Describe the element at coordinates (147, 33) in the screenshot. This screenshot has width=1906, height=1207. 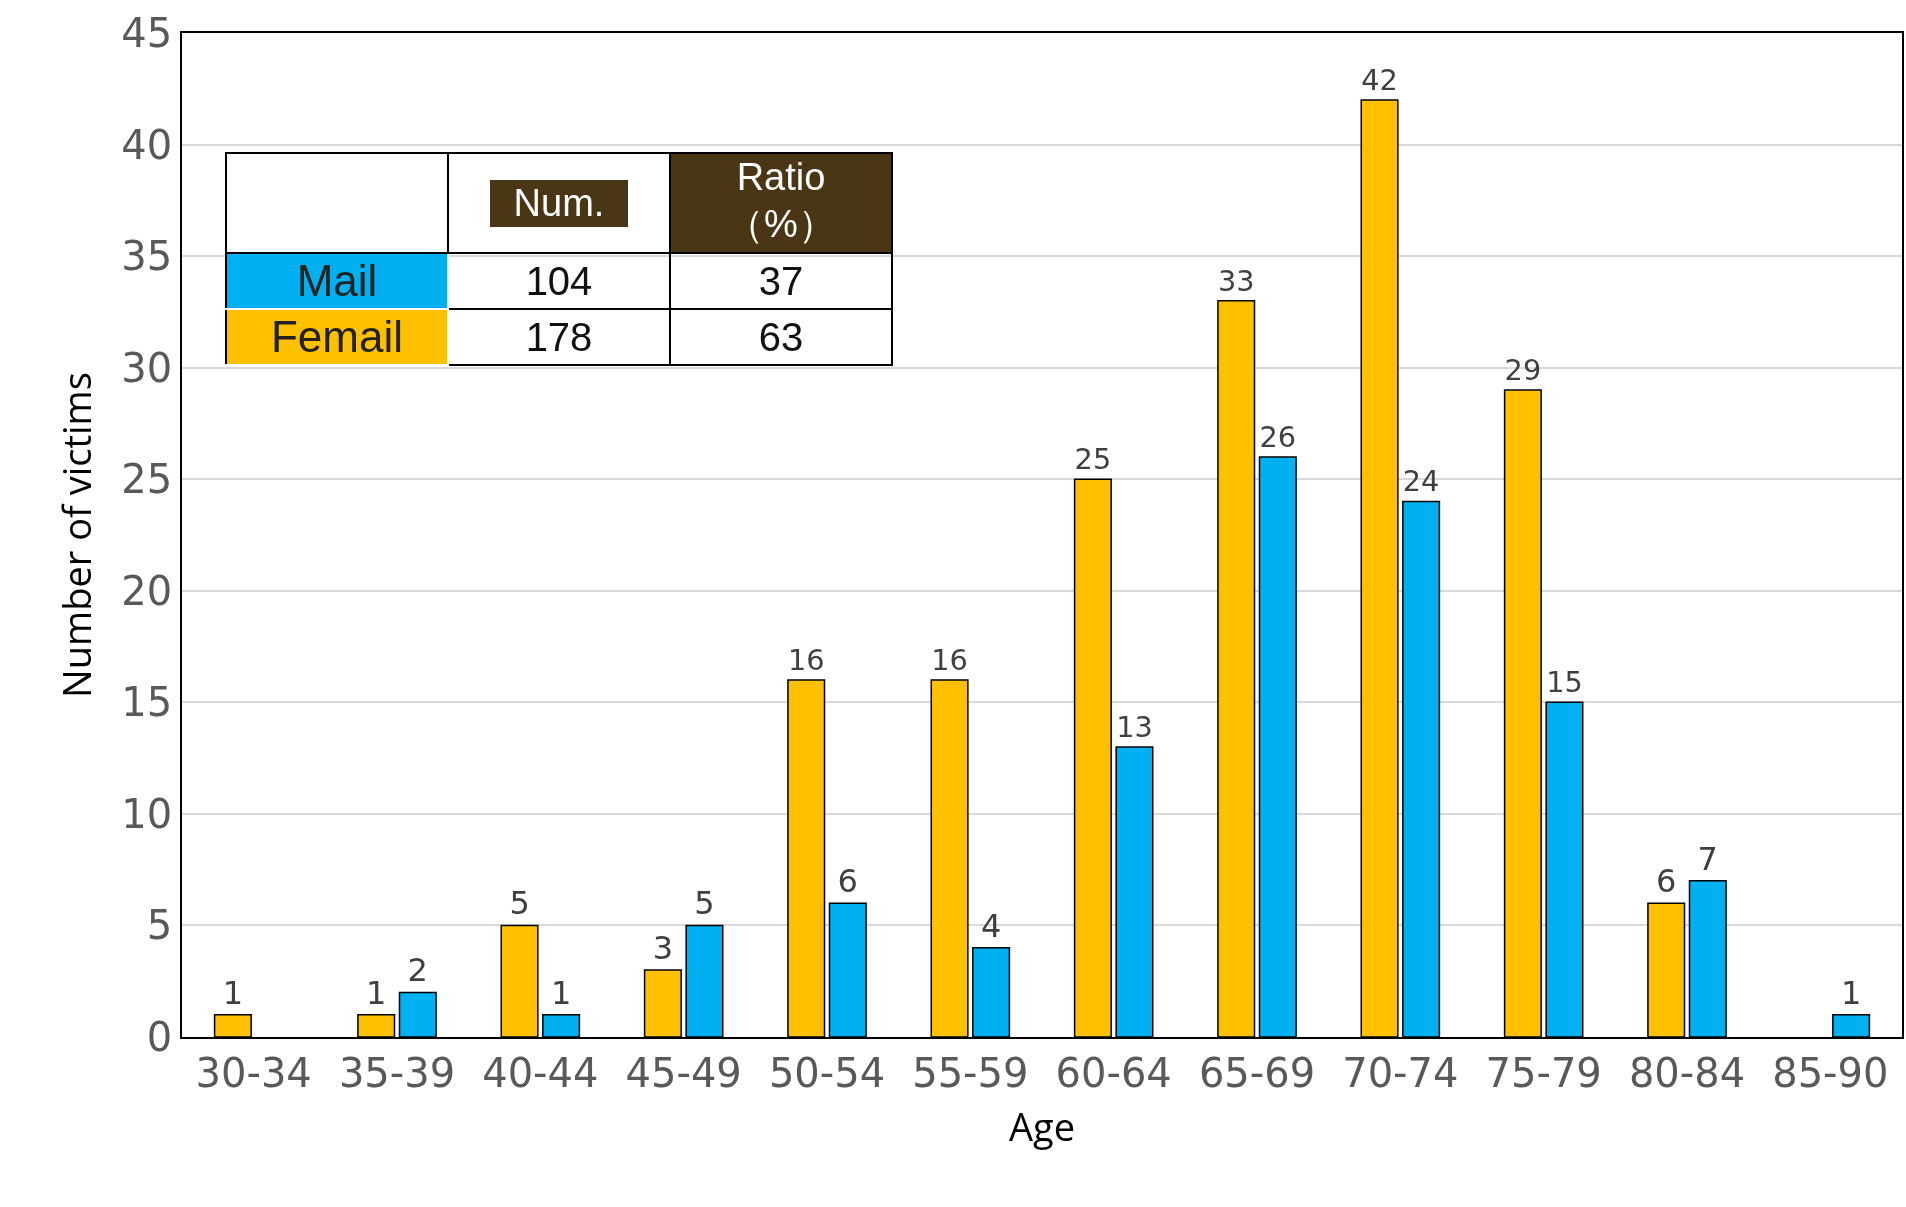
I see `y-tick-label: 45` at that location.